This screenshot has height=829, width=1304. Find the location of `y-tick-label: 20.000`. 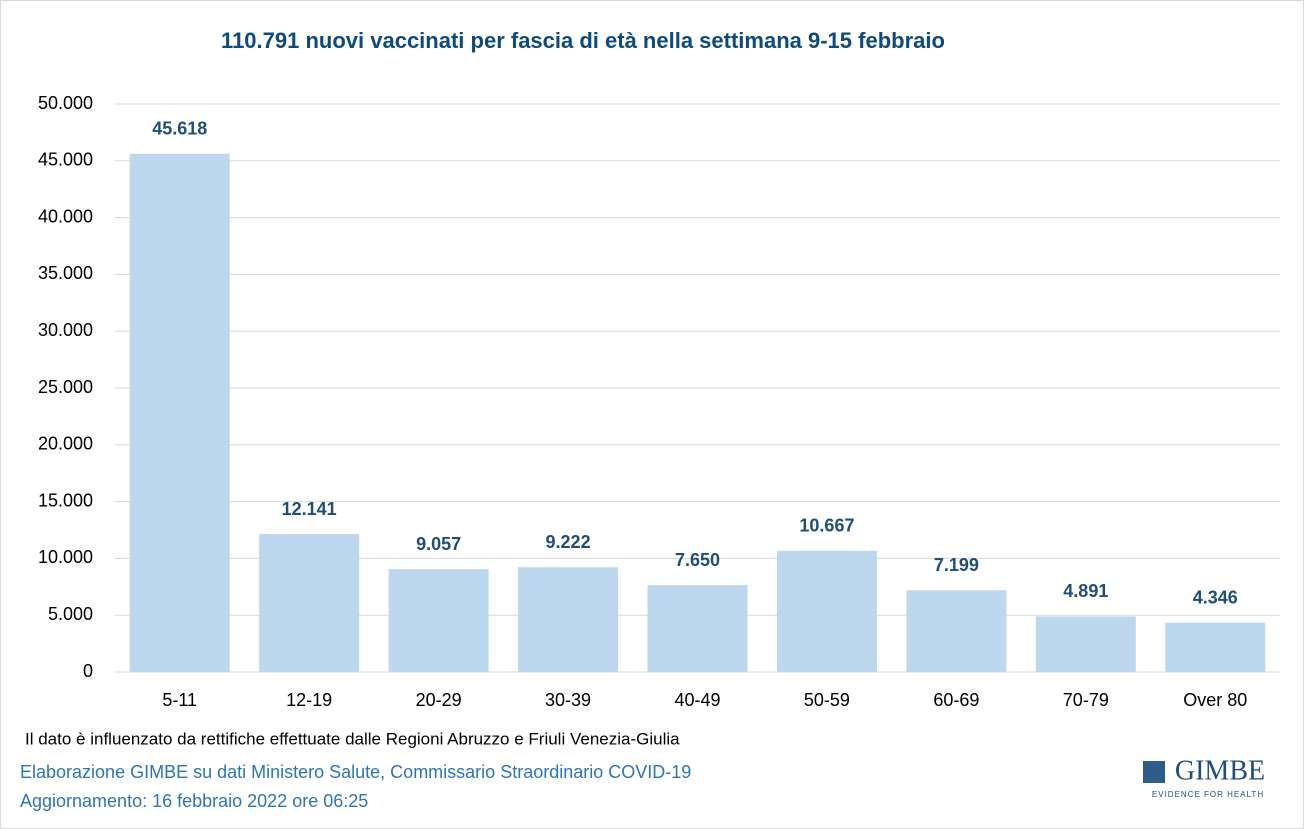

y-tick-label: 20.000 is located at coordinates (65, 444).